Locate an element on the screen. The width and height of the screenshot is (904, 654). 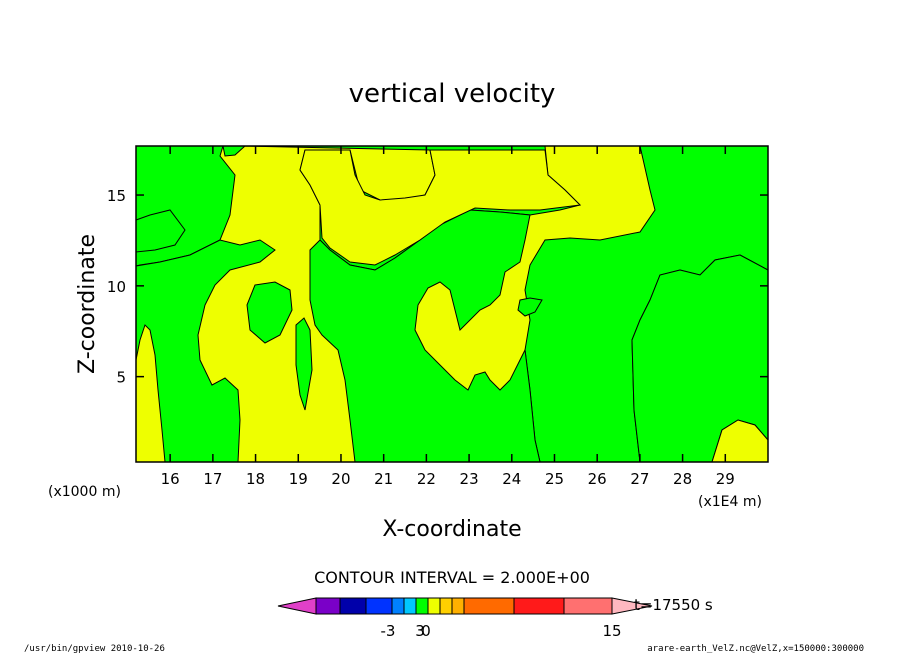
color-bar-left-arrow is located at coordinates (297, 606).